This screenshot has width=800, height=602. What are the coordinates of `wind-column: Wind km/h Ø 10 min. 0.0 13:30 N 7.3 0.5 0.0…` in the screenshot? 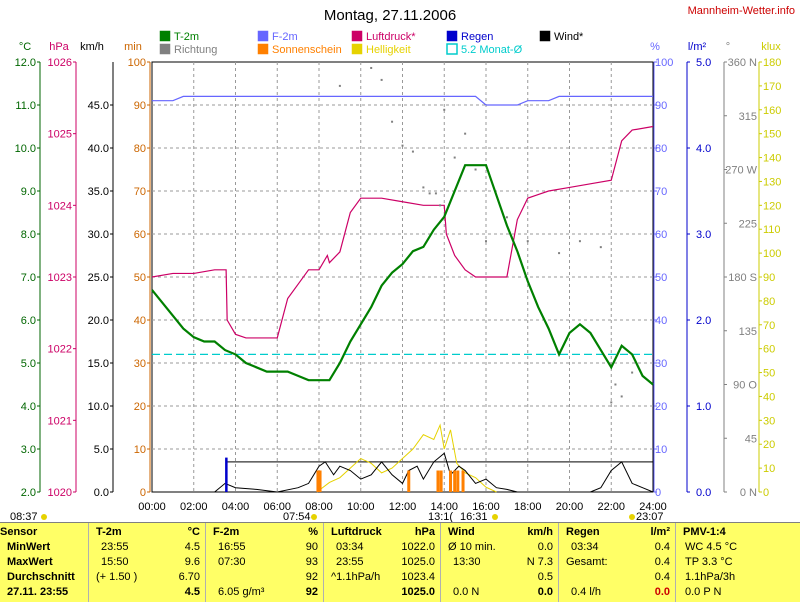 It's located at (499, 562).